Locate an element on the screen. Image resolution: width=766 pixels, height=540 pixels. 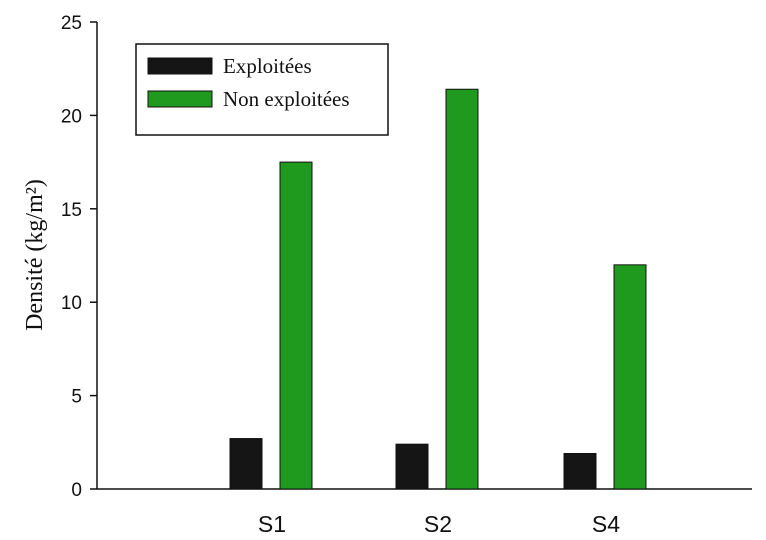
bar-s1-exploitees is located at coordinates (246, 464).